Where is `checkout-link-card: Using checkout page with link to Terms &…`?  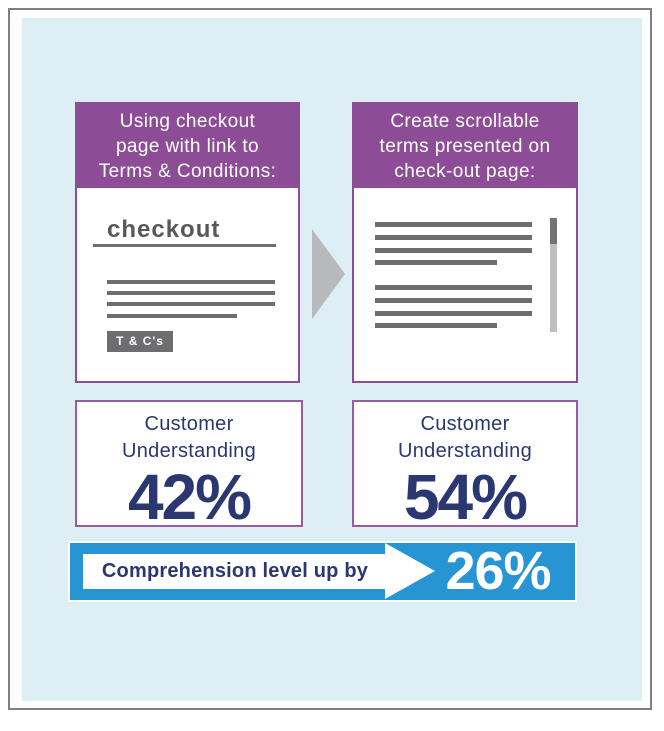
checkout-link-card: Using checkout page with link to Terms &… is located at coordinates (187, 242).